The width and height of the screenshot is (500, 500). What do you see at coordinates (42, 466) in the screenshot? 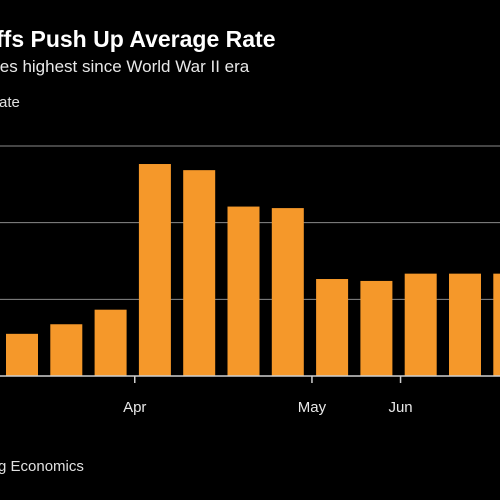
I see `source-note: rg Economics` at bounding box center [42, 466].